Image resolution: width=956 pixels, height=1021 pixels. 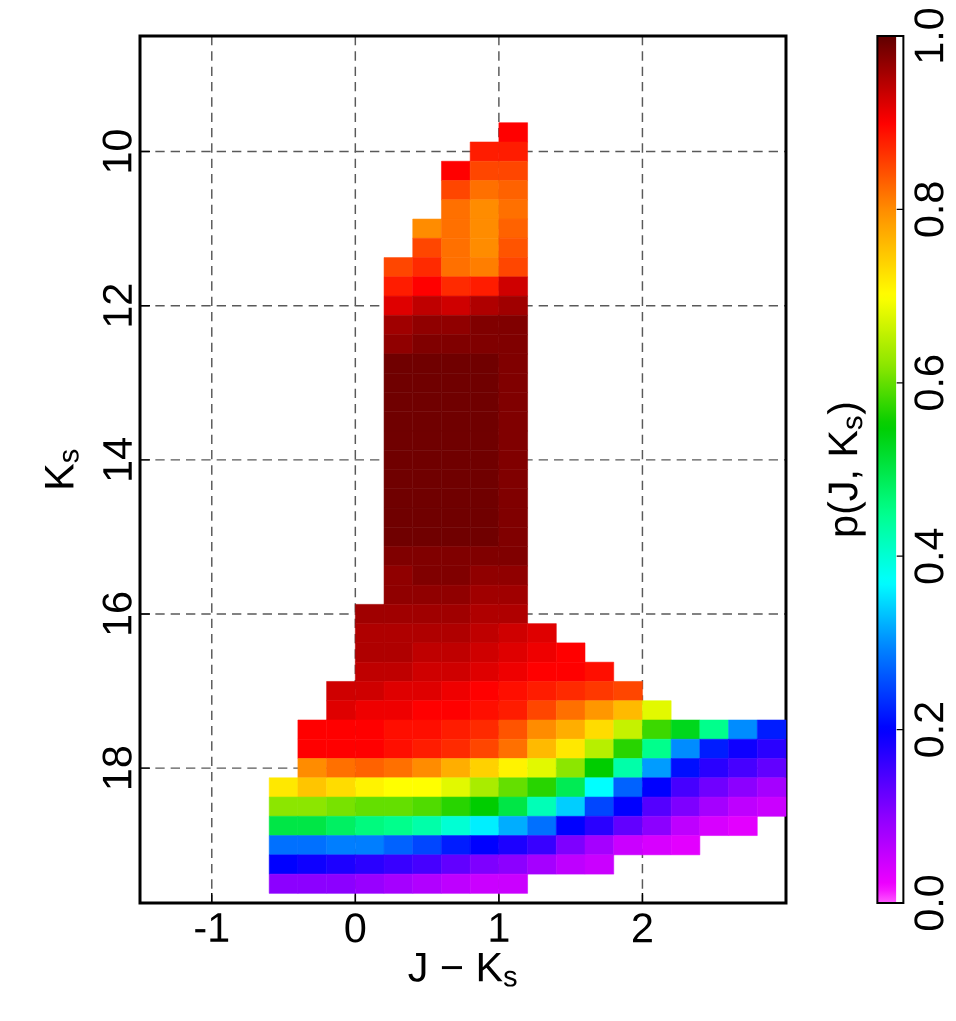 What do you see at coordinates (117, 767) in the screenshot?
I see `y-tick-label: 18` at bounding box center [117, 767].